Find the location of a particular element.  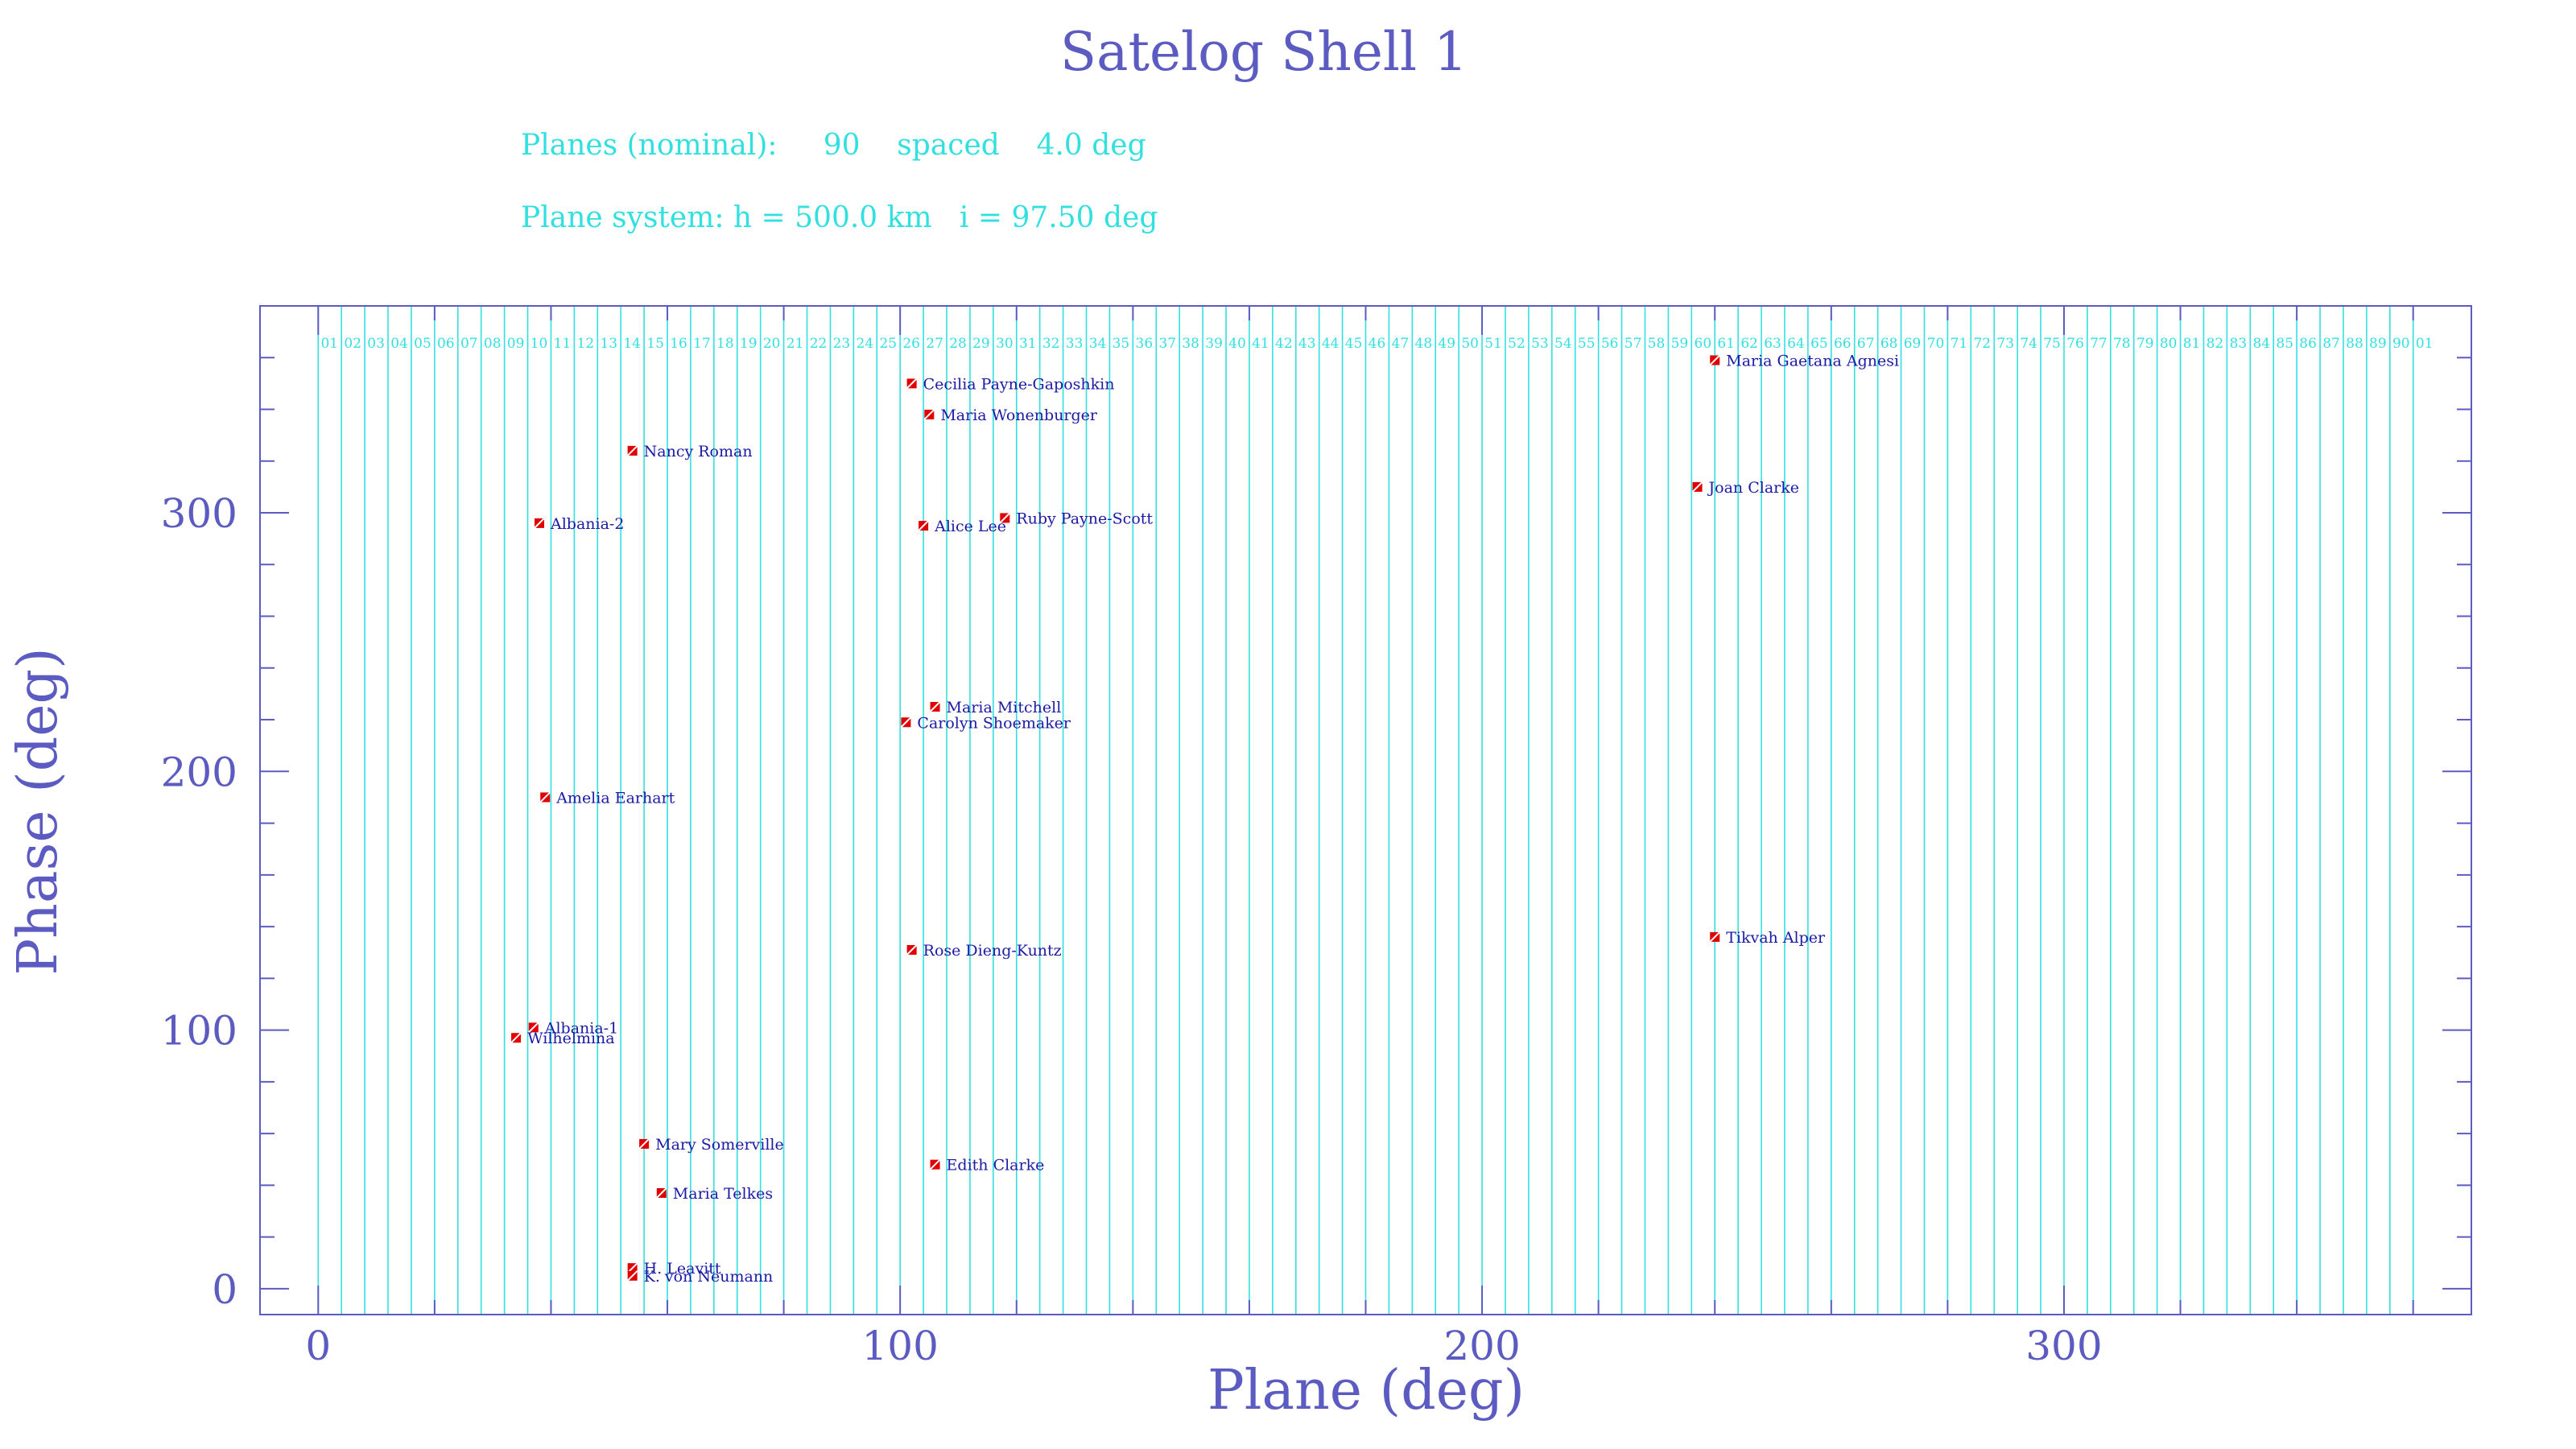

plane-label: 81 is located at coordinates (2192, 344).